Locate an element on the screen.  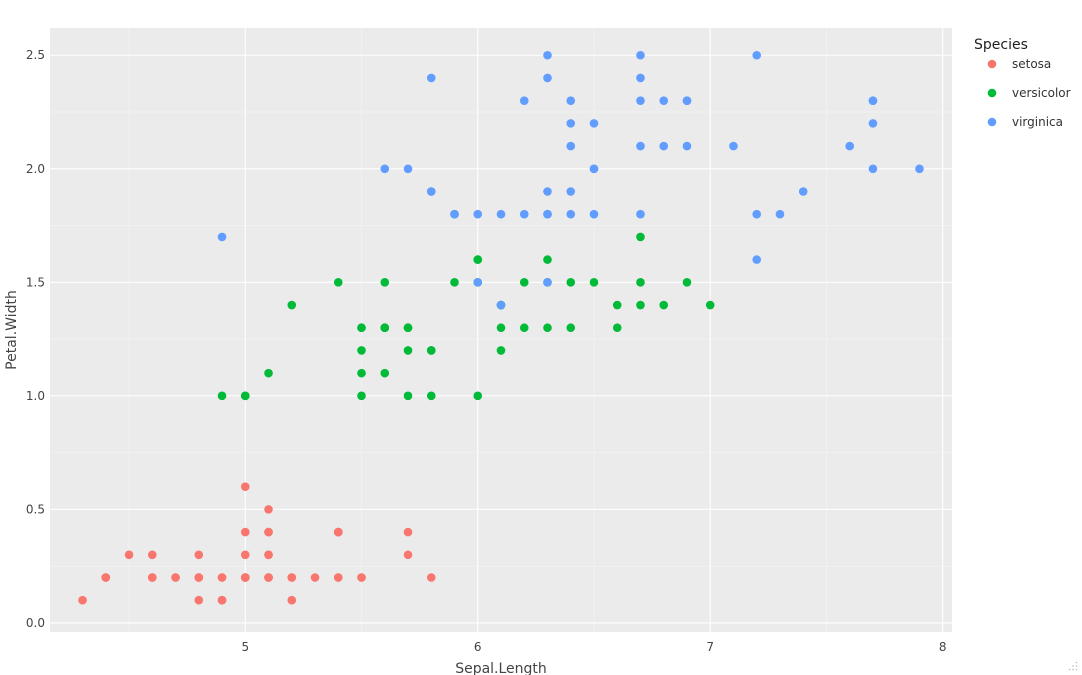
legend: Species setosa versicolor virginica is located at coordinates (1022, 83).